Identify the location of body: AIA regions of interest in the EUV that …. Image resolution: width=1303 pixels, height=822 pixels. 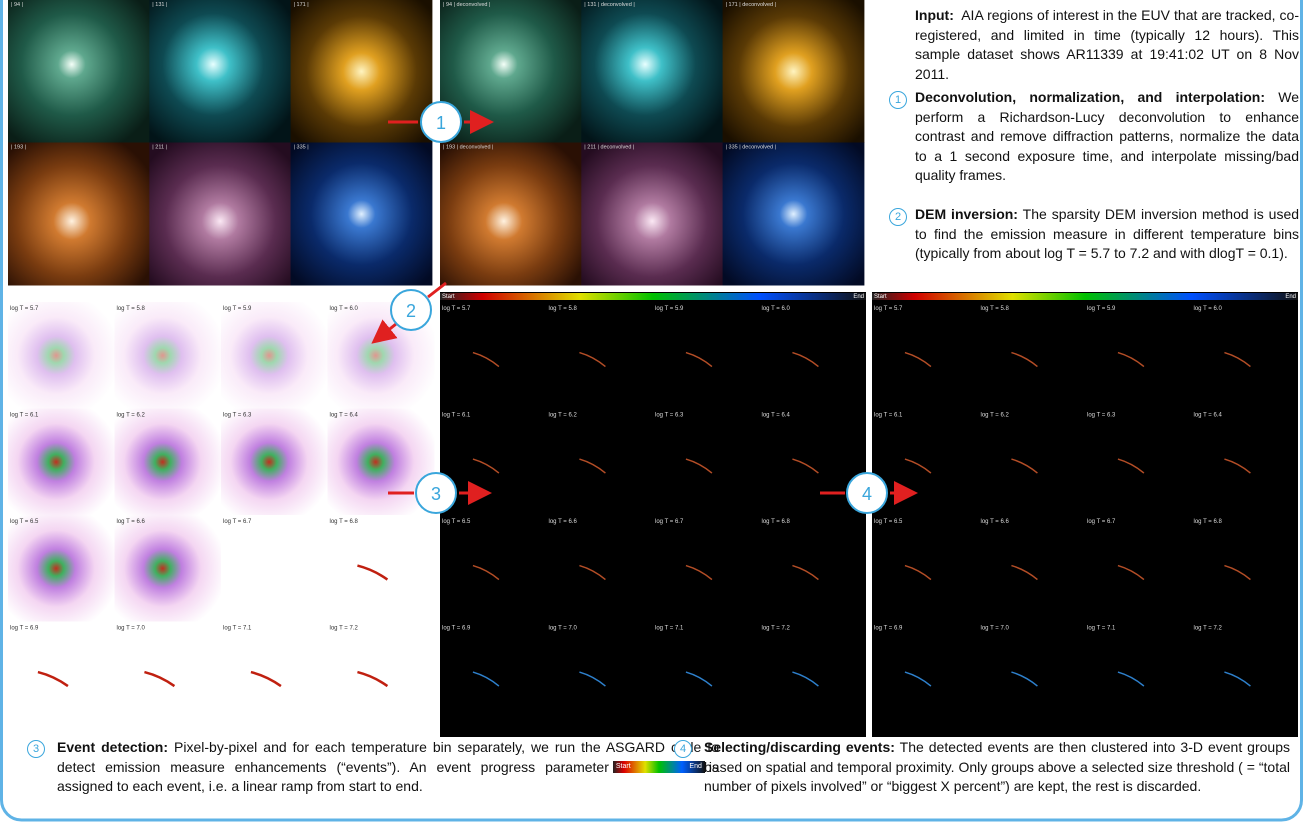
(1107, 44).